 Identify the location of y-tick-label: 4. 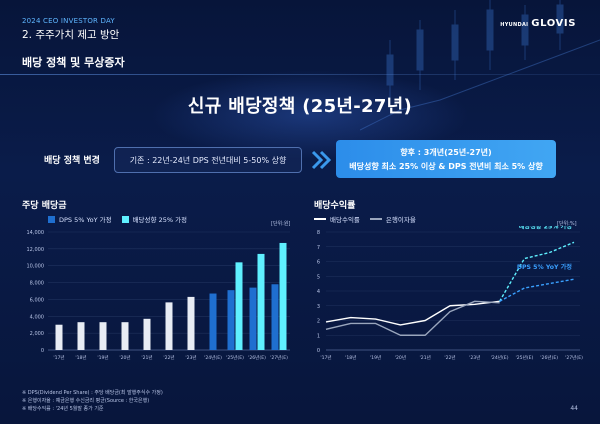
(318, 292).